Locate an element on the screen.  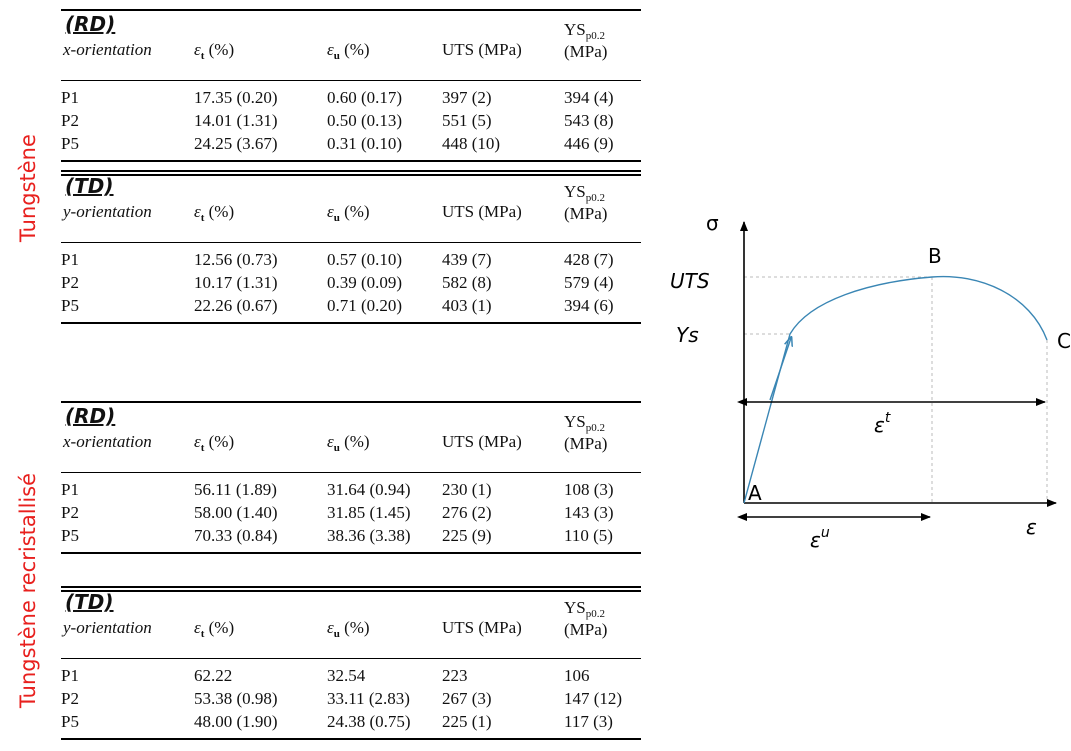
table-cell: 24.38 (0.75) is located at coordinates (369, 721).